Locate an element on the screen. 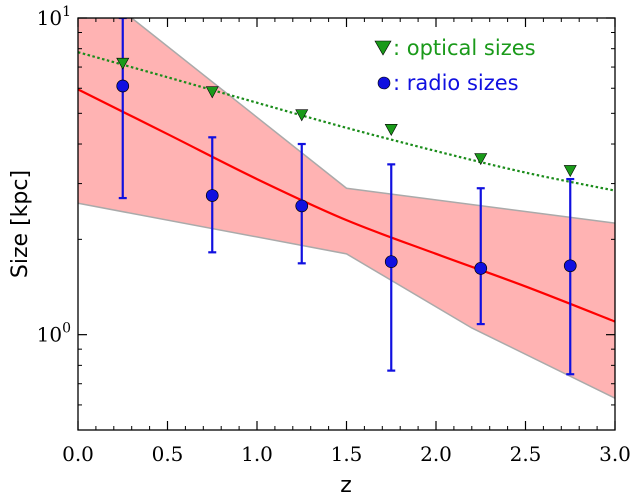  x-tick-label: 2.5 is located at coordinates (526, 454).